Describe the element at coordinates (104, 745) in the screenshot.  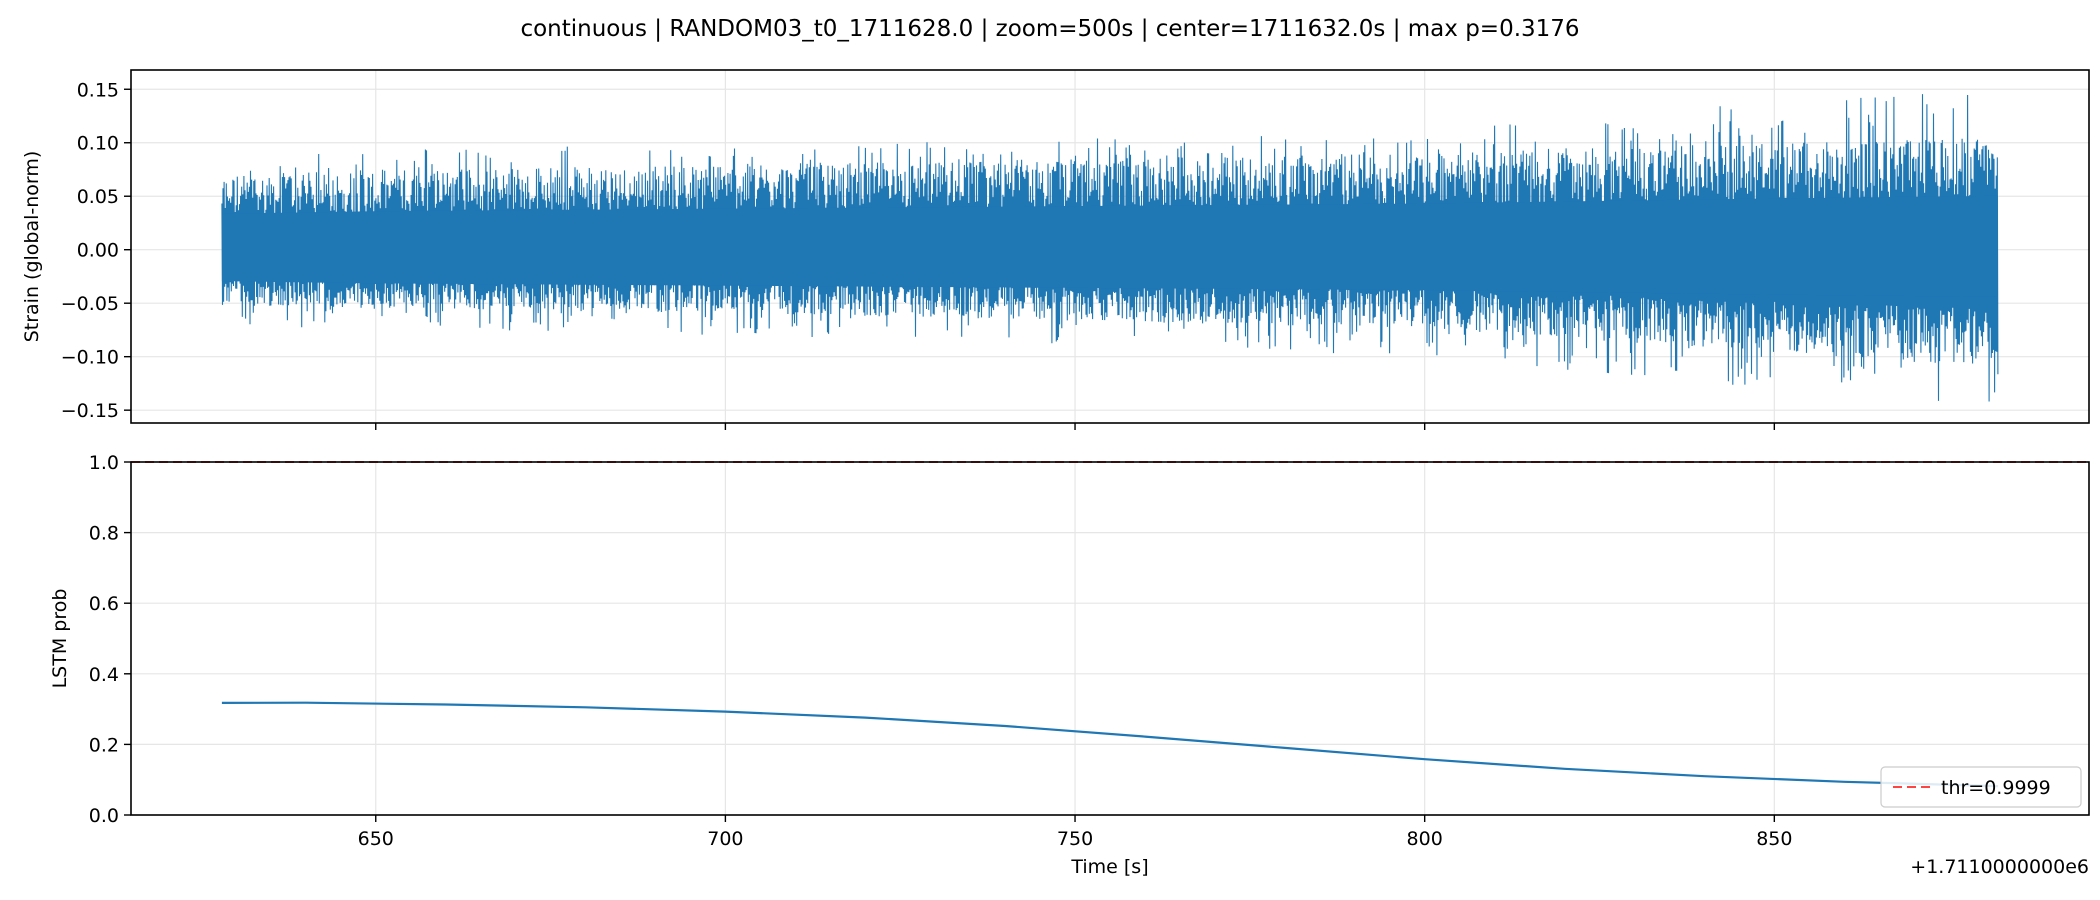
I see `y-tick-label: 0.2` at that location.